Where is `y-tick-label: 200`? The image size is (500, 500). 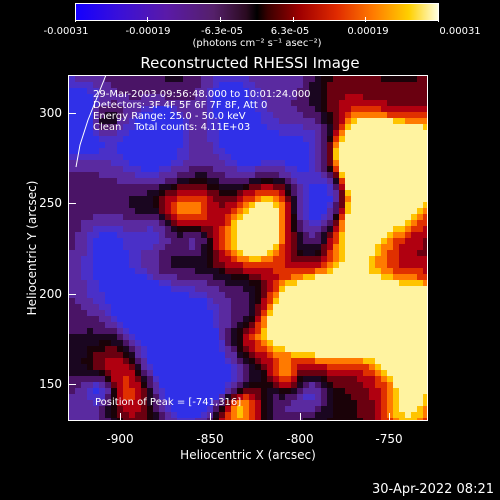
y-tick-label: 200 is located at coordinates (50, 294).